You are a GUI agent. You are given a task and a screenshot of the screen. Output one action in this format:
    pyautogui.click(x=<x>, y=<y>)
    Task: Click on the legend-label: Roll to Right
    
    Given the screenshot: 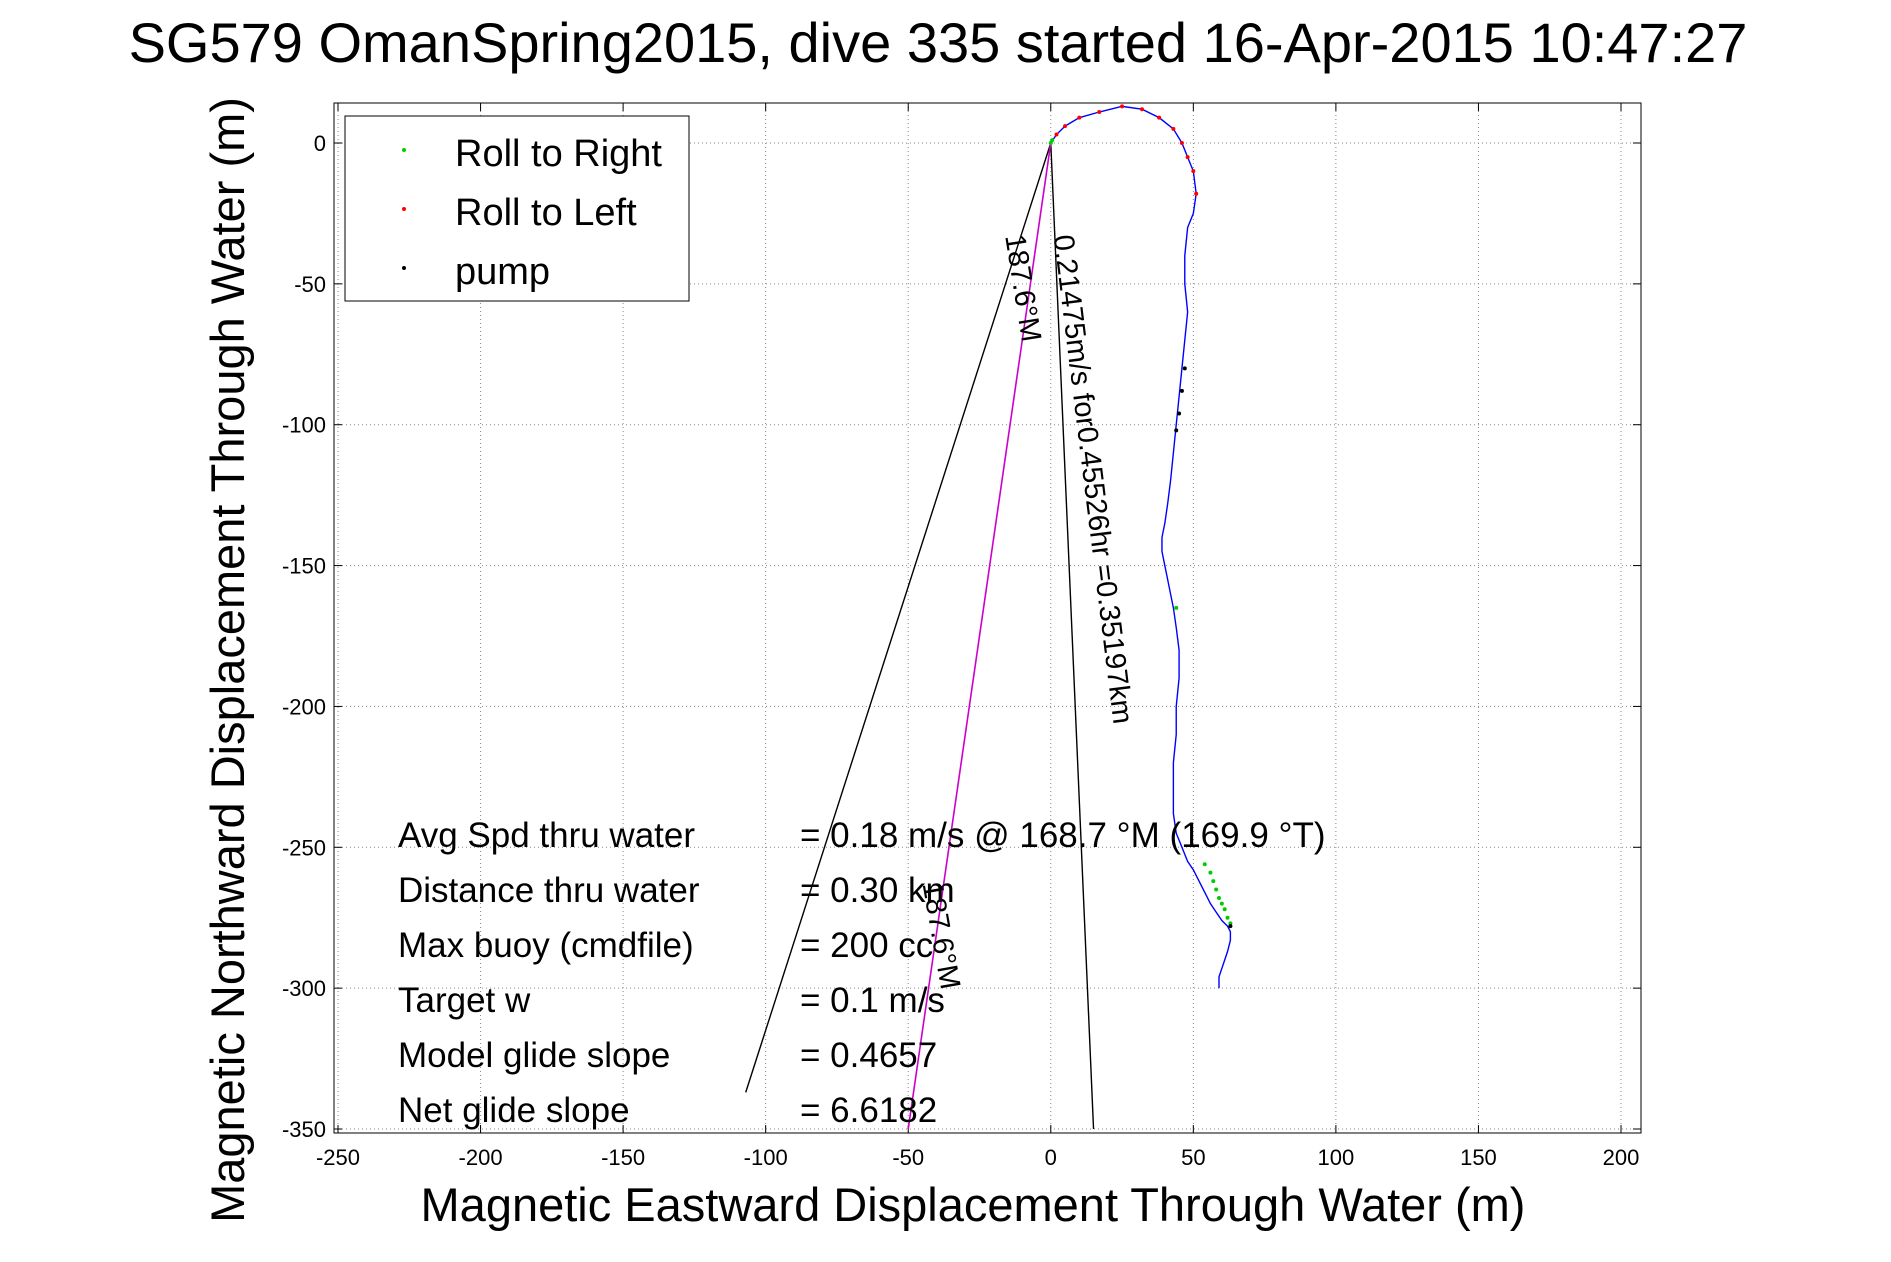 What is the action you would take?
    pyautogui.click(x=558, y=154)
    